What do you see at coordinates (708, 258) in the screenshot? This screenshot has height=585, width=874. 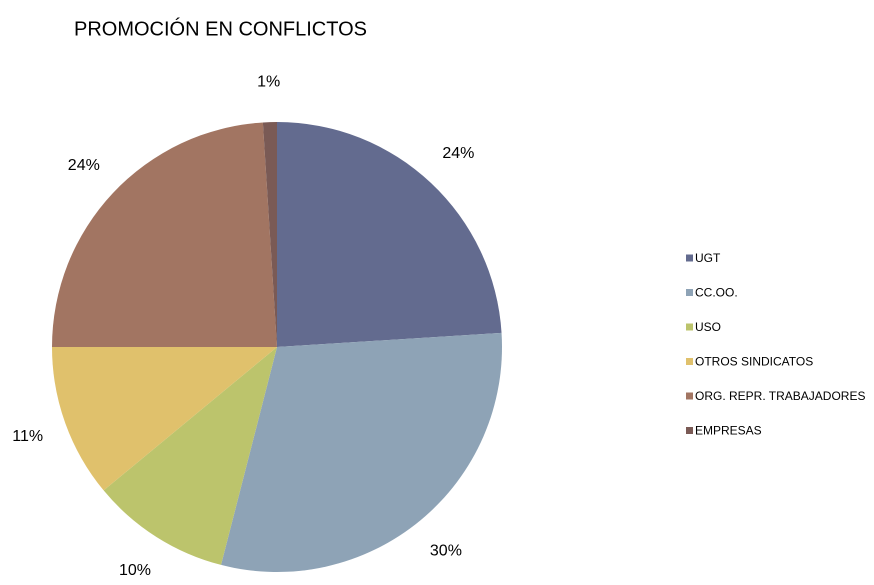 I see `legend-label: UGT` at bounding box center [708, 258].